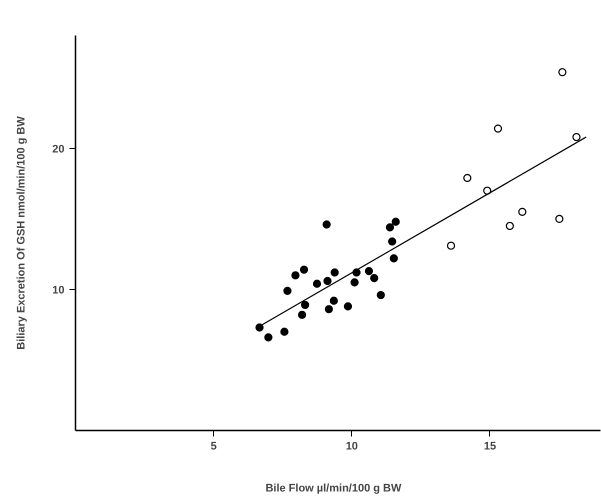  What do you see at coordinates (352, 446) in the screenshot?
I see `x-tick-label: 10` at bounding box center [352, 446].